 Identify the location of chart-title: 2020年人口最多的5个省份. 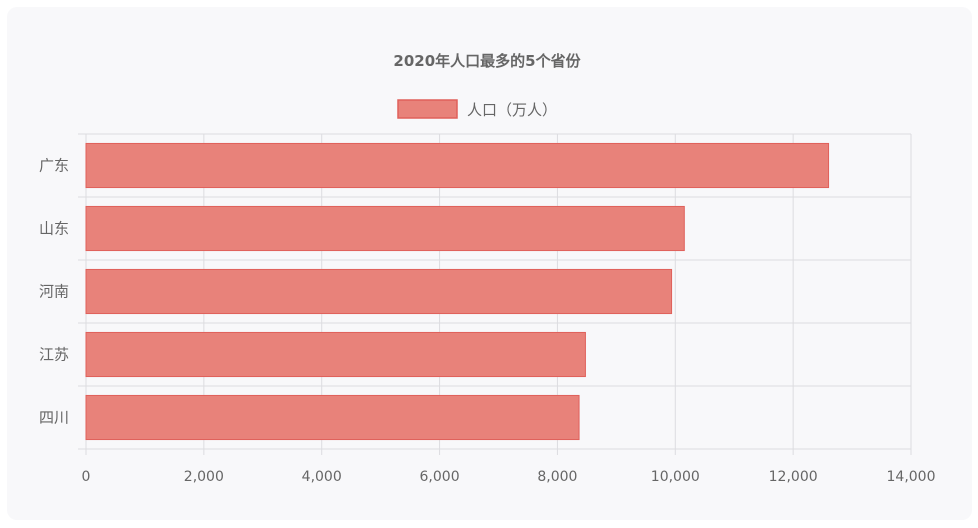
(487, 61).